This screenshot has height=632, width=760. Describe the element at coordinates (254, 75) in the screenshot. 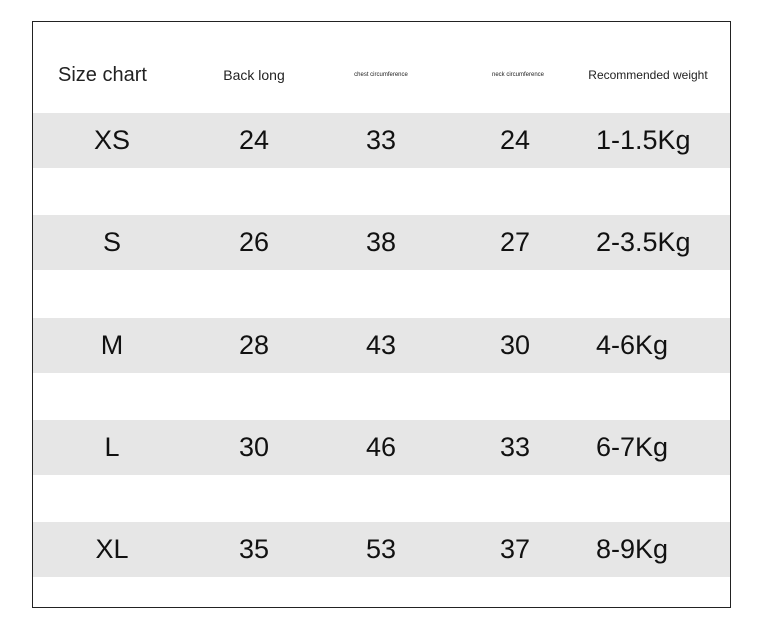

I see `header-back-long: Back long` at that location.